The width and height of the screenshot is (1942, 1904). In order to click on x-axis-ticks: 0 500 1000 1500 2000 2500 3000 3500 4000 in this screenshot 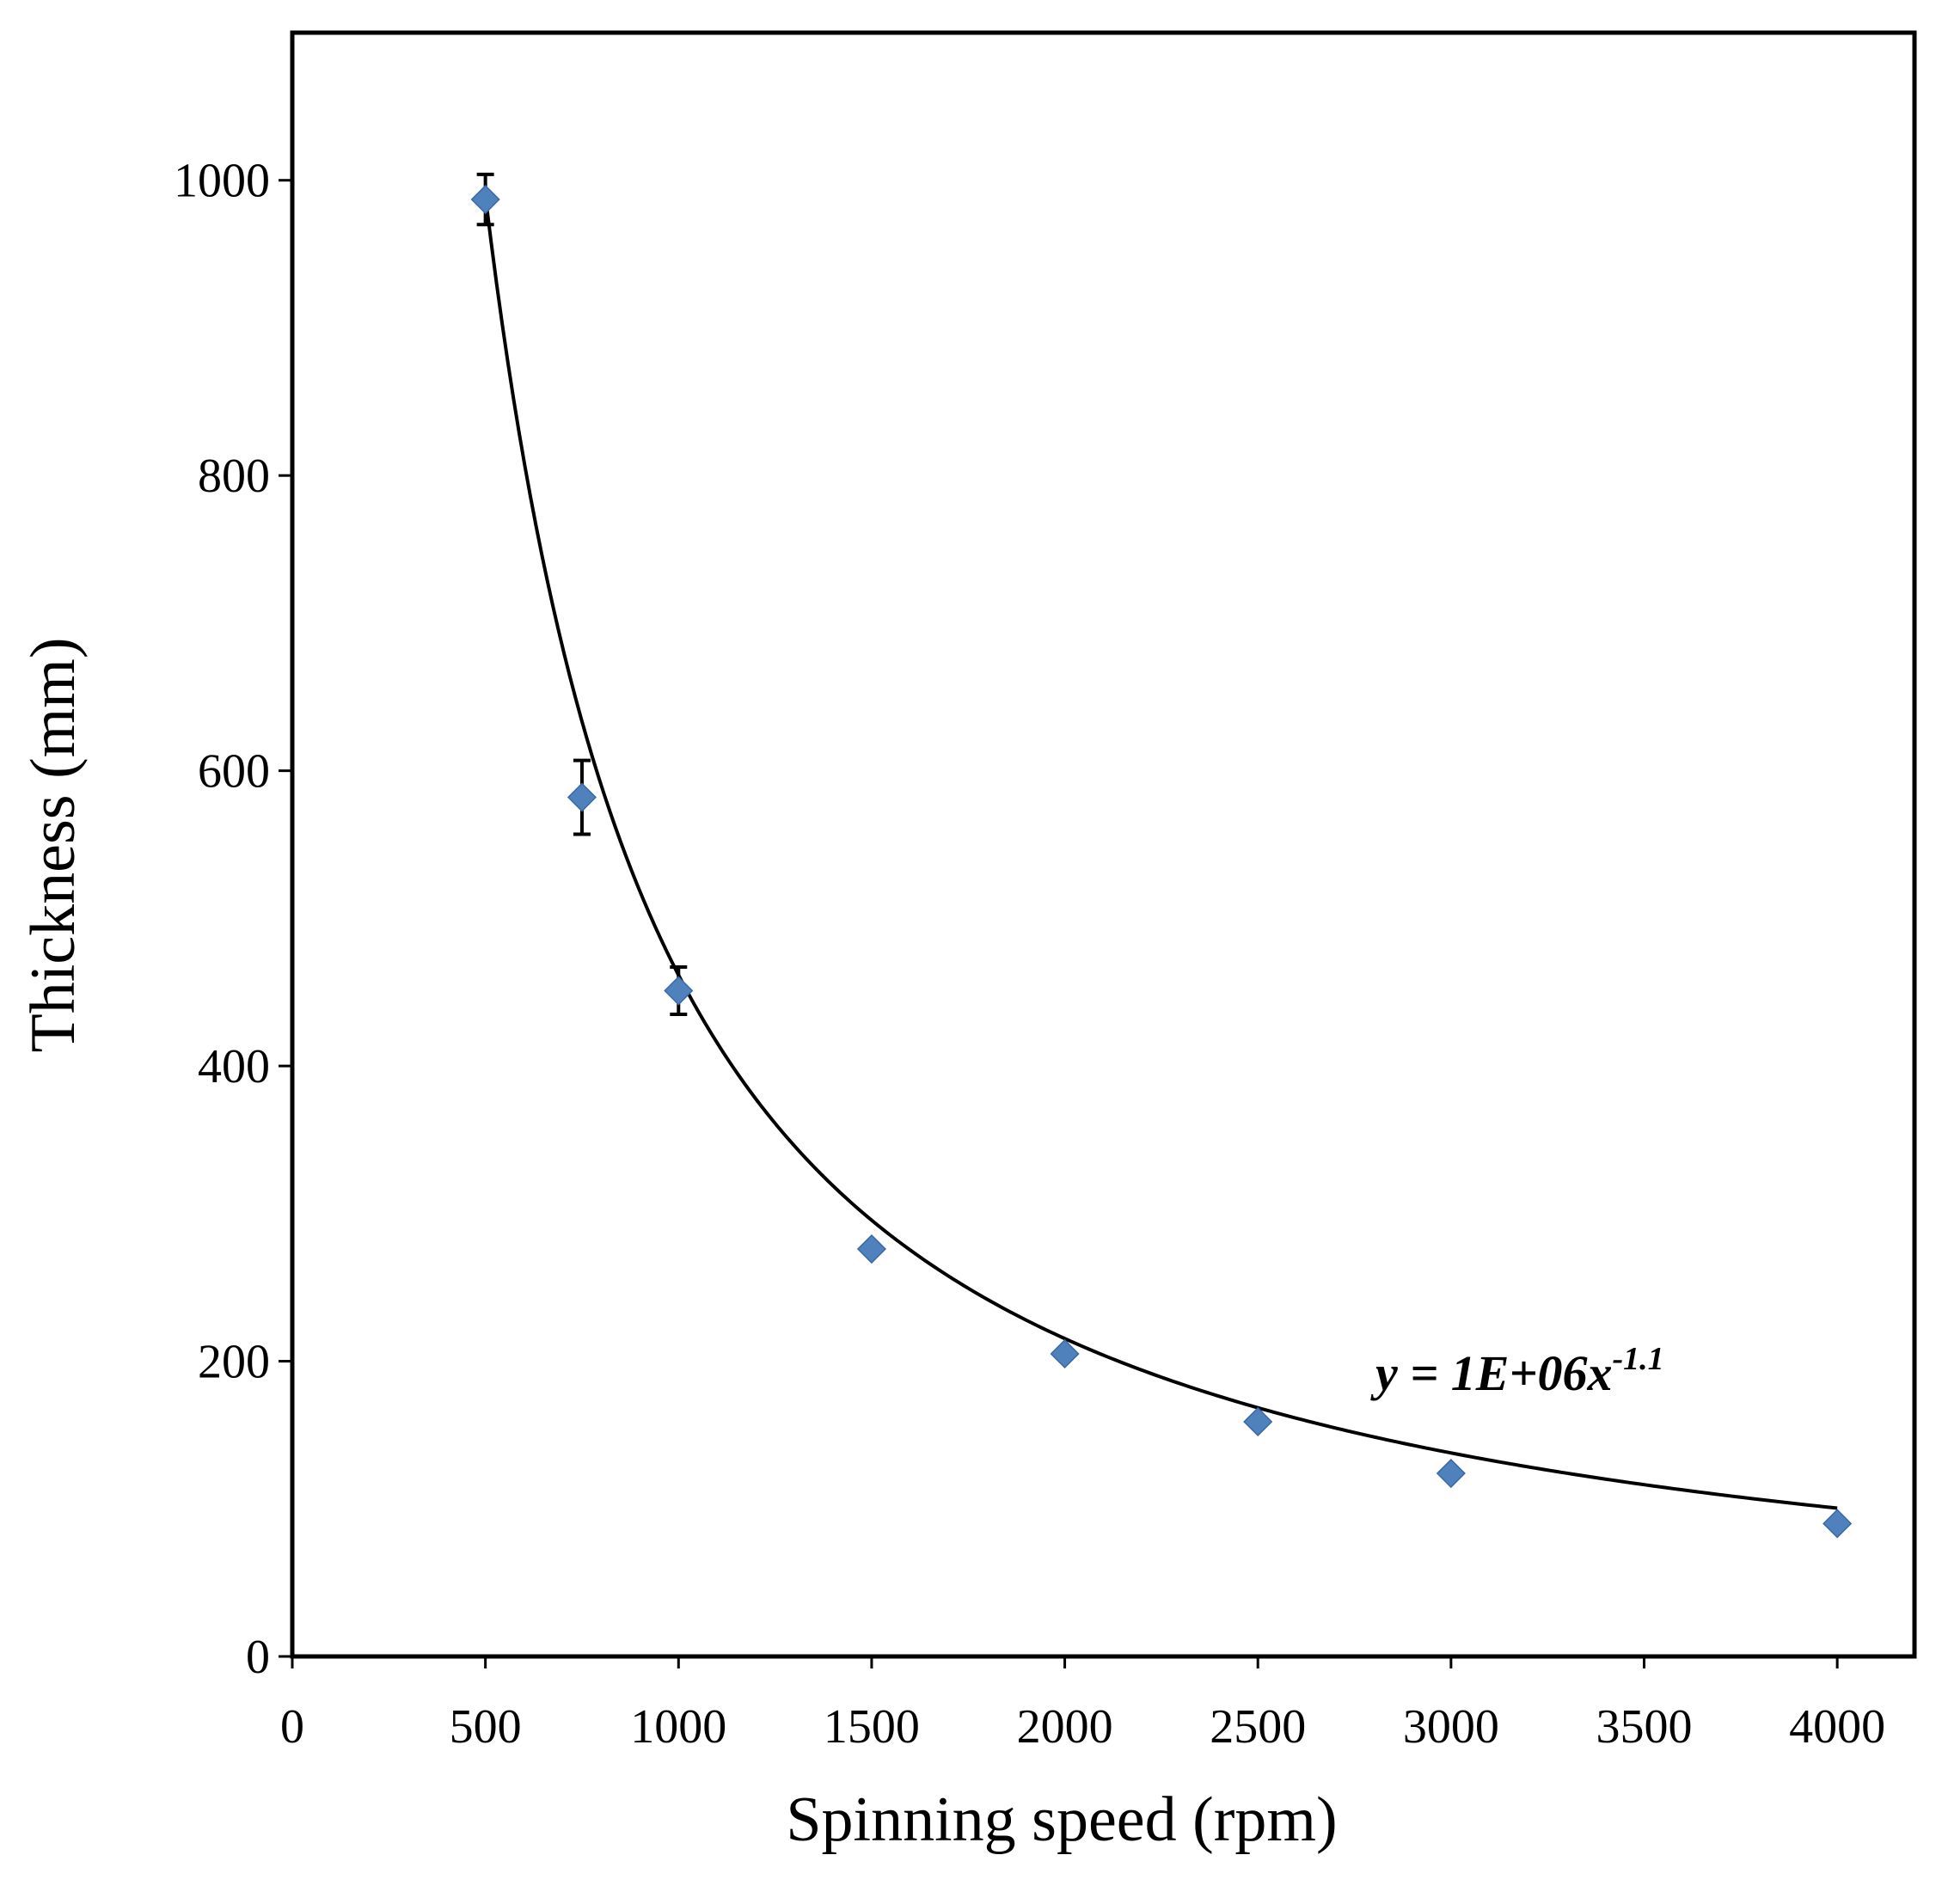, I will do `click(1082, 1705)`.